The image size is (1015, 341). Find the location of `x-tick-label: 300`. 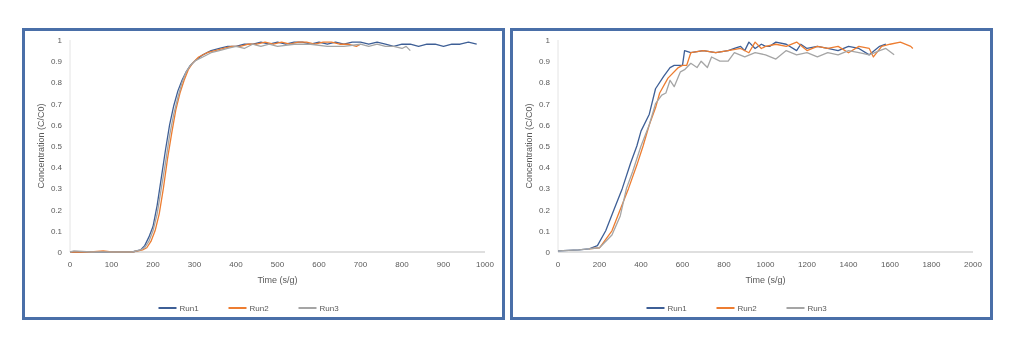

x-tick-label: 300 is located at coordinates (194, 264).